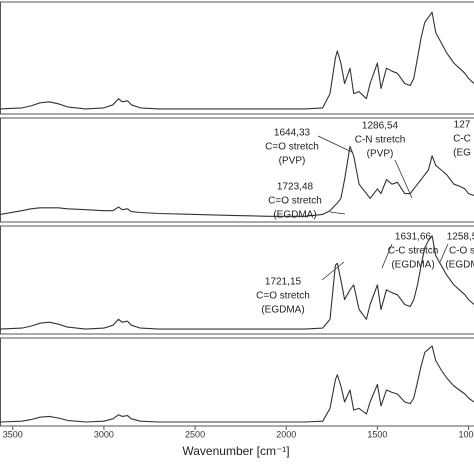  I want to click on annotation: C-C stretch, so click(413, 251).